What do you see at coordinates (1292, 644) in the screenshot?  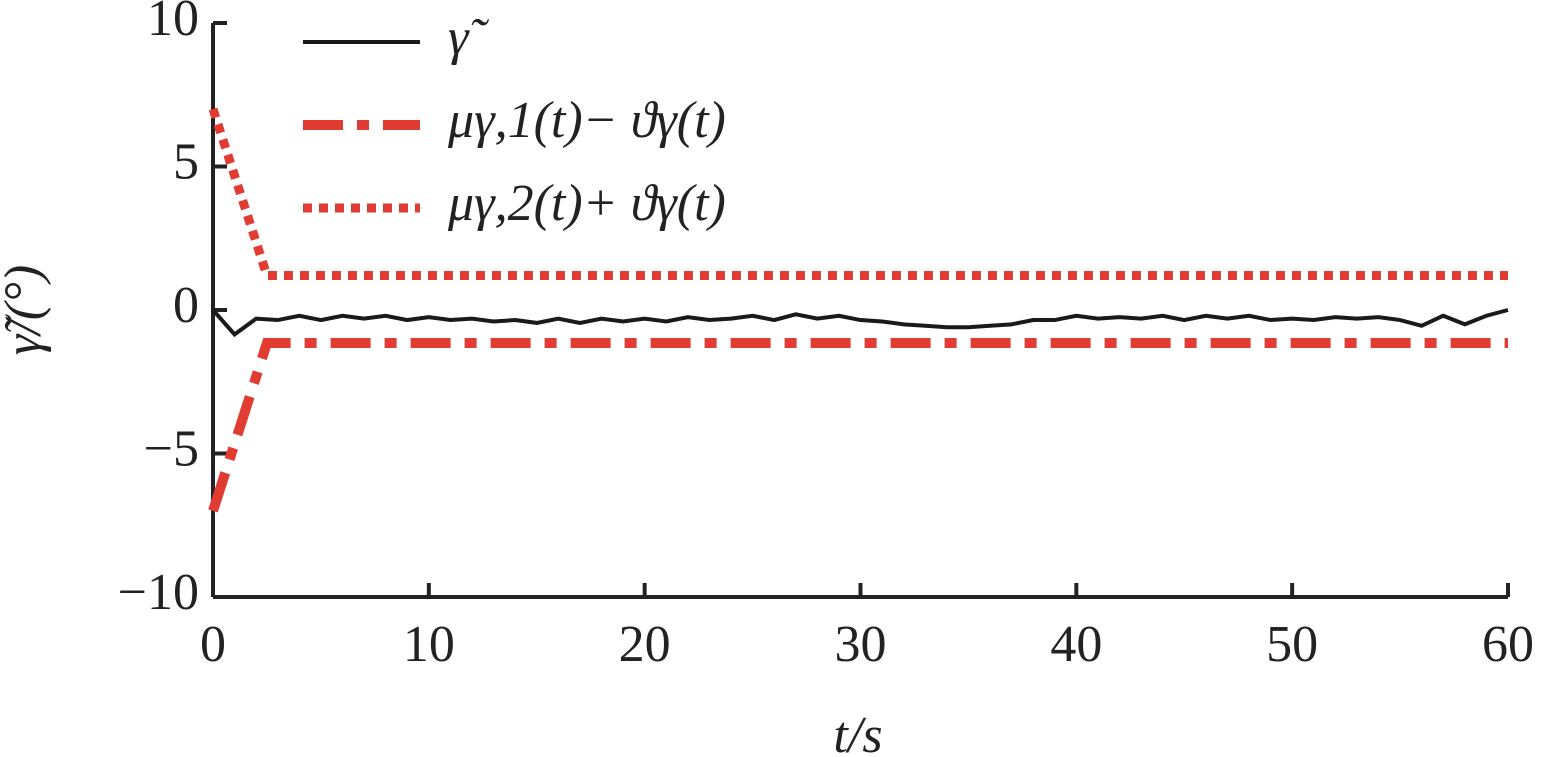 I see `x-tick-label: 50` at bounding box center [1292, 644].